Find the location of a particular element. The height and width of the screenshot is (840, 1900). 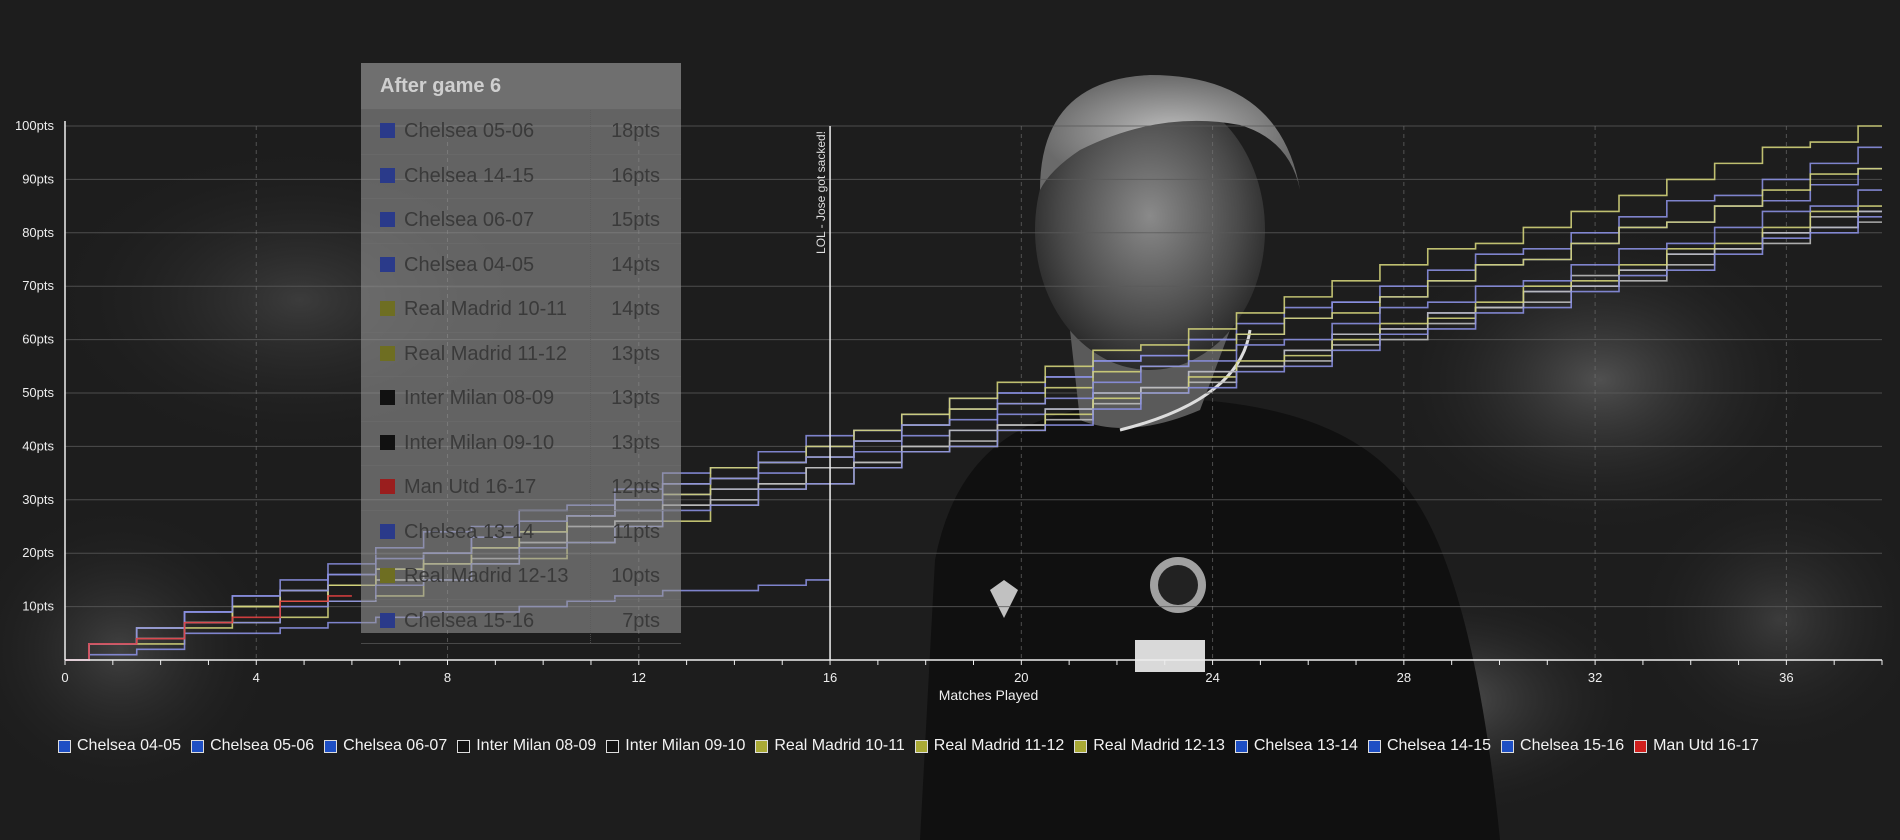

legend-item: Chelsea 14-15 is located at coordinates (1429, 746).